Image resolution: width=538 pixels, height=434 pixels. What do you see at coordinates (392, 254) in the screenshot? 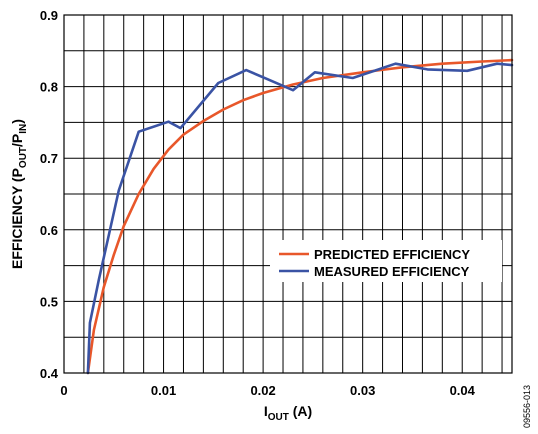
I see `legend-label-predicted: PREDICTED EFFICIENCY` at bounding box center [392, 254].